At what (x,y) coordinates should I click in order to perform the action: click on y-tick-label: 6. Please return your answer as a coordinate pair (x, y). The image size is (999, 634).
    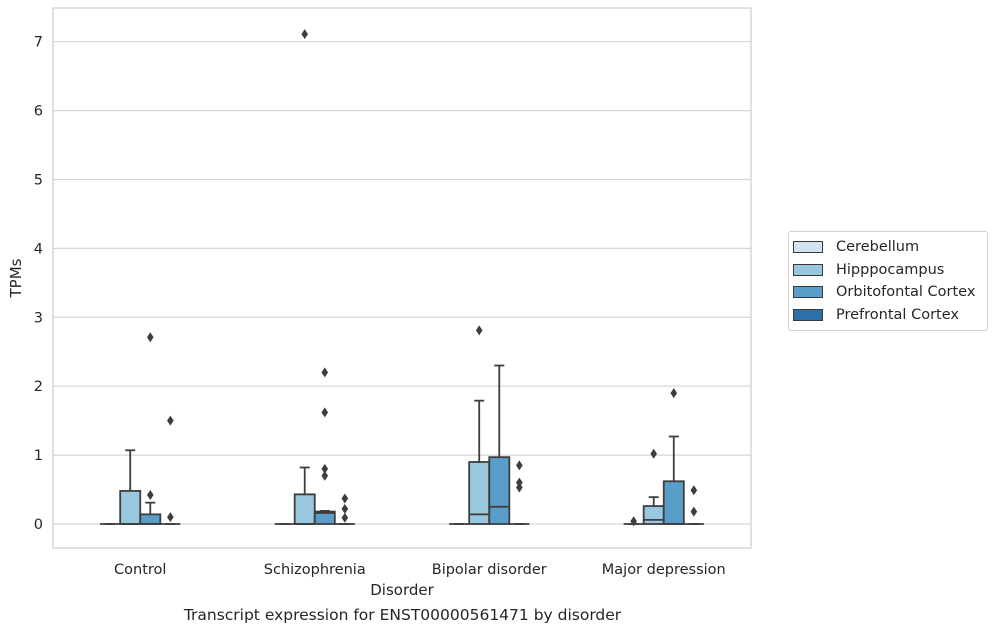
    Looking at the image, I should click on (38, 112).